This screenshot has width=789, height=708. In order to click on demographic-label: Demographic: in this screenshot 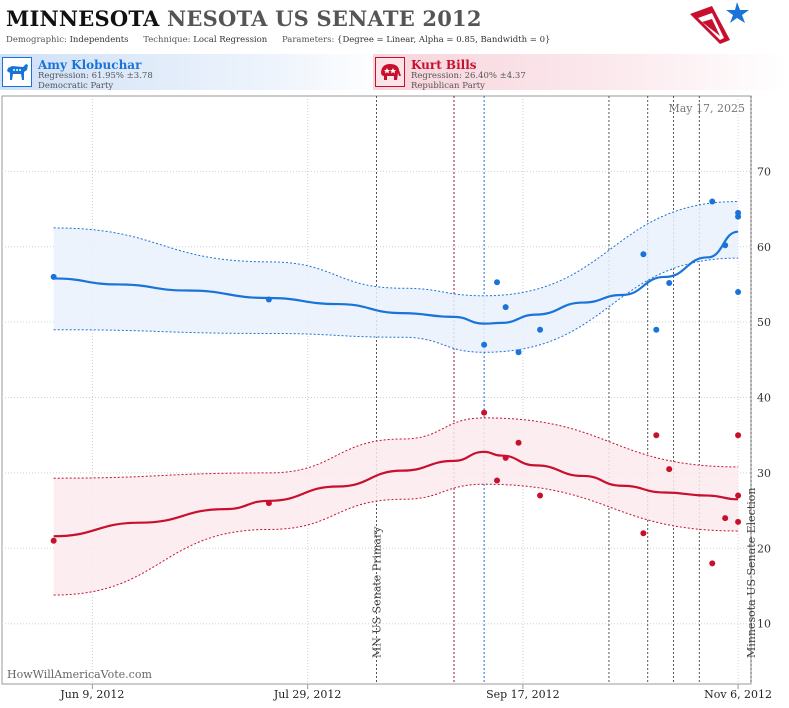, I will do `click(36, 40)`.